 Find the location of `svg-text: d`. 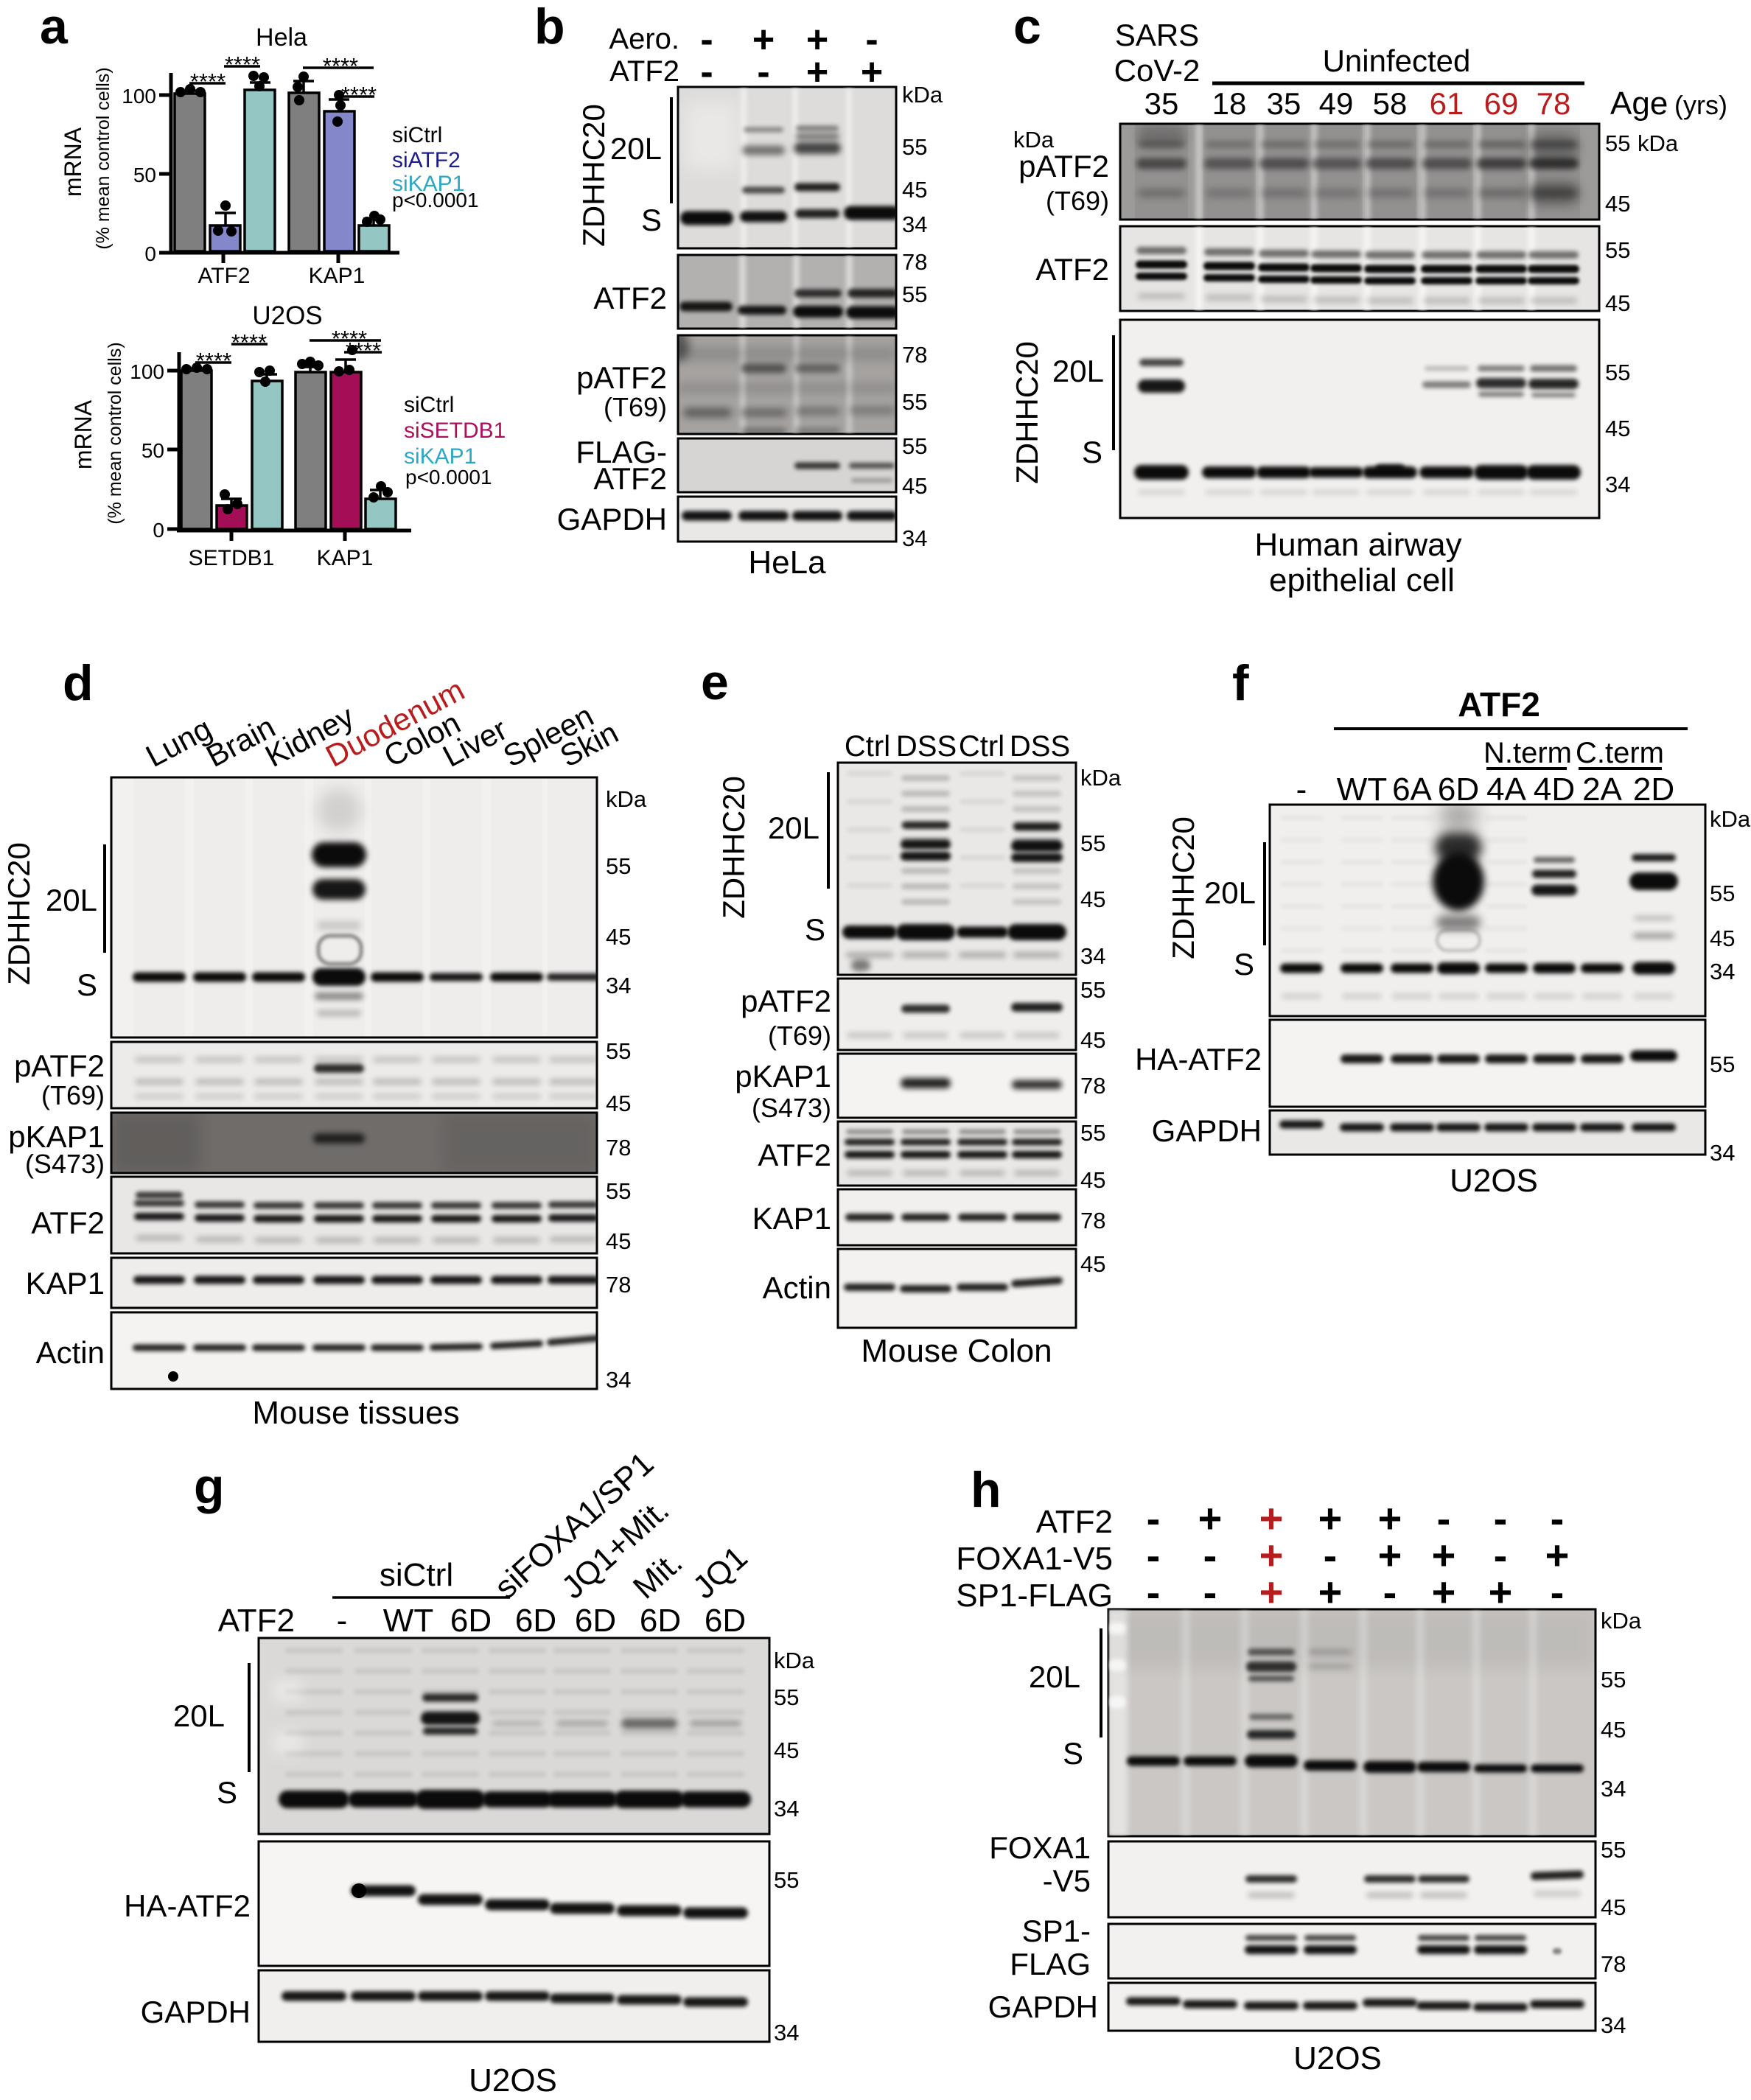

svg-text: d is located at coordinates (78, 683).